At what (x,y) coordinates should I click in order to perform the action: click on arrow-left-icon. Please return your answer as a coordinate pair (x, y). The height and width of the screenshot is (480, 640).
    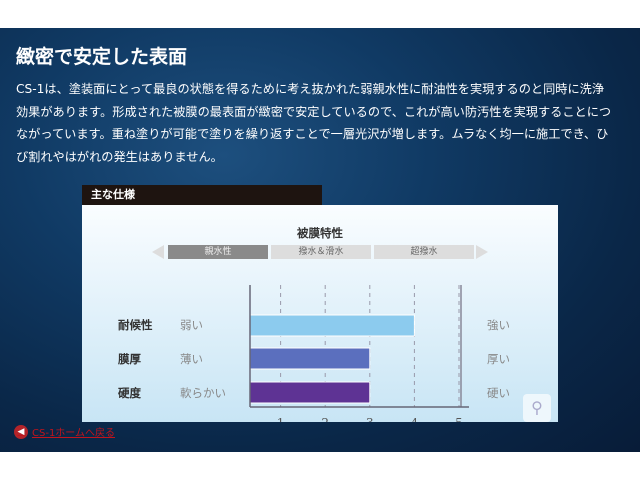
    Looking at the image, I should click on (158, 252).